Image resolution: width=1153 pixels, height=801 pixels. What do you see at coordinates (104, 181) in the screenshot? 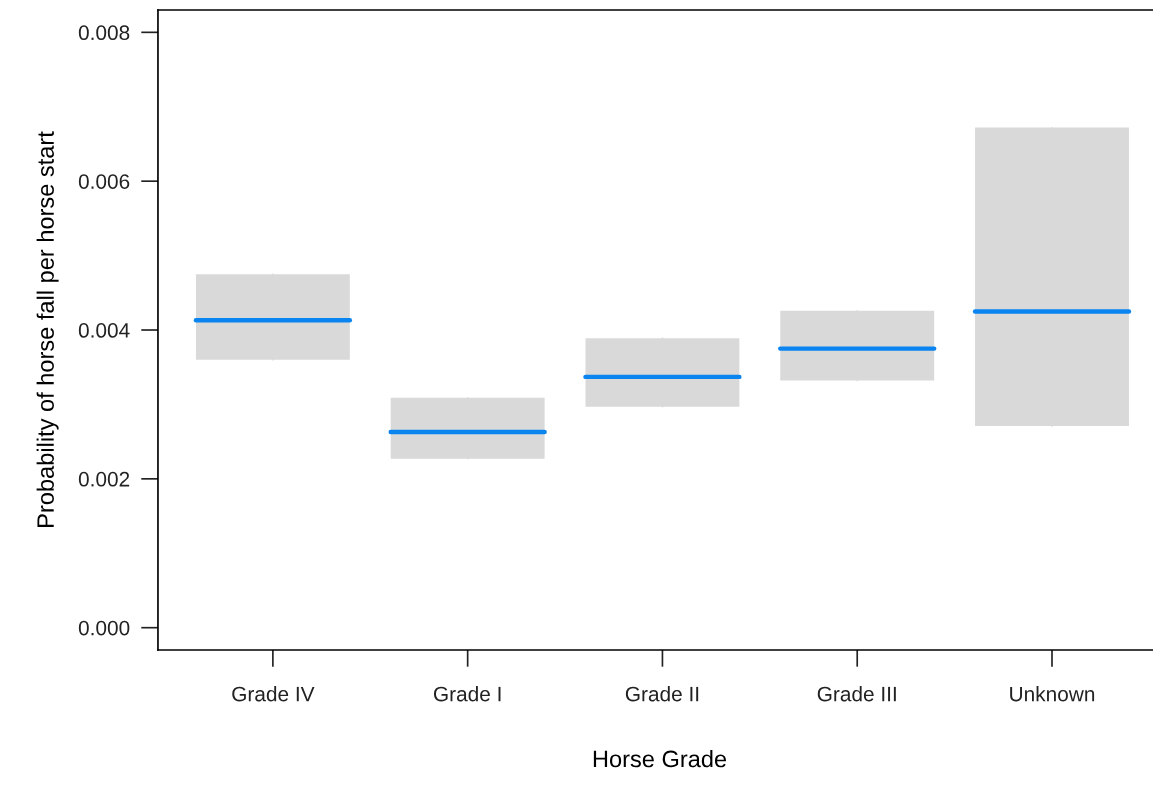
I see `y-tick-label: 0.006` at bounding box center [104, 181].